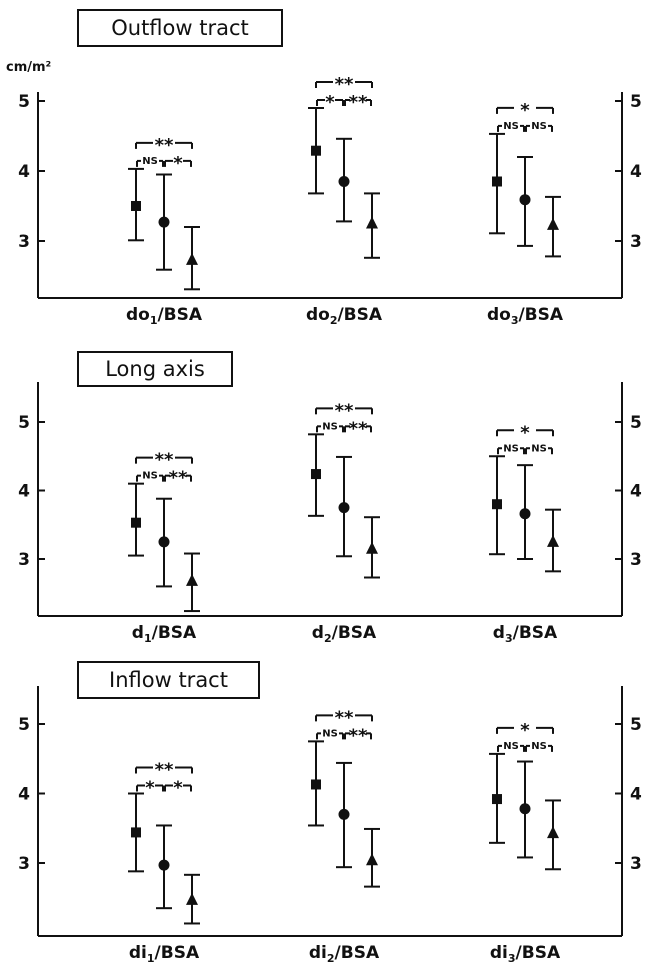  Describe the element at coordinates (164, 953) in the screenshot. I see `category-label: di1/BSA` at that location.